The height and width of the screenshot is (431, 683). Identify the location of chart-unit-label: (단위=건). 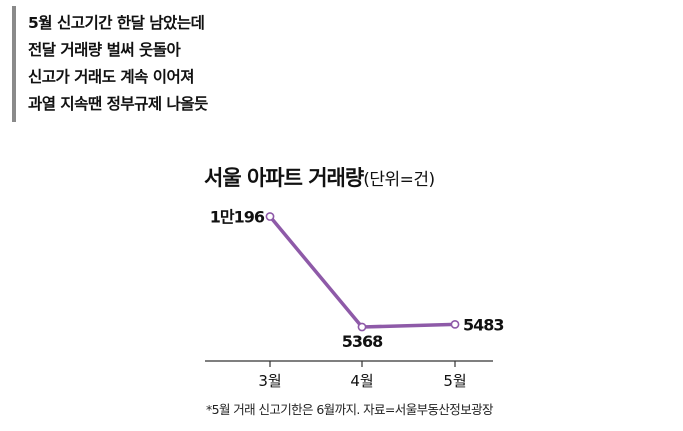
(399, 180).